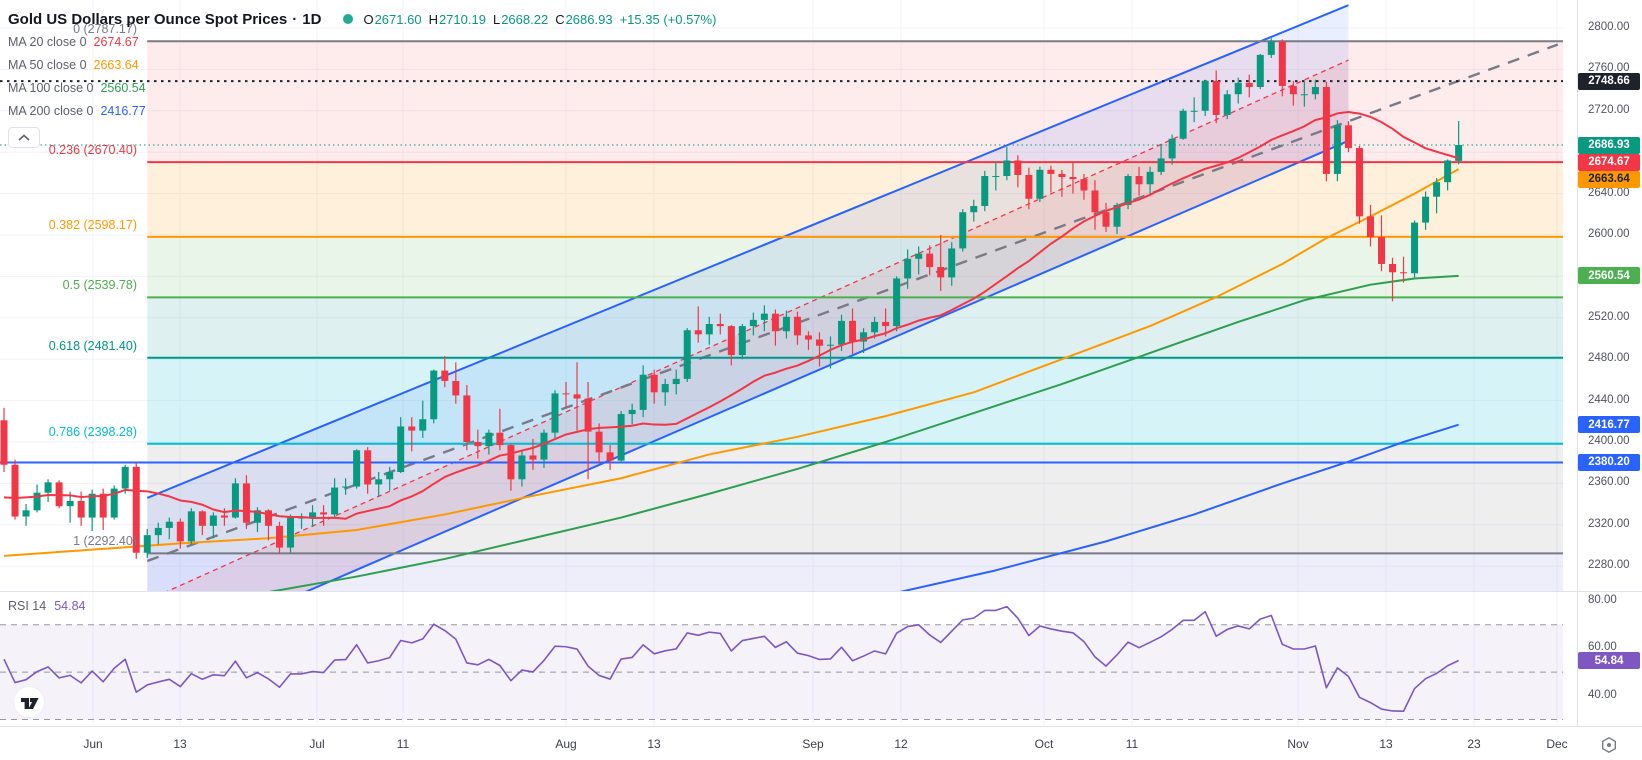 This screenshot has width=1642, height=760. What do you see at coordinates (1609, 145) in the screenshot?
I see `price-axis-badge: 2686.93` at bounding box center [1609, 145].